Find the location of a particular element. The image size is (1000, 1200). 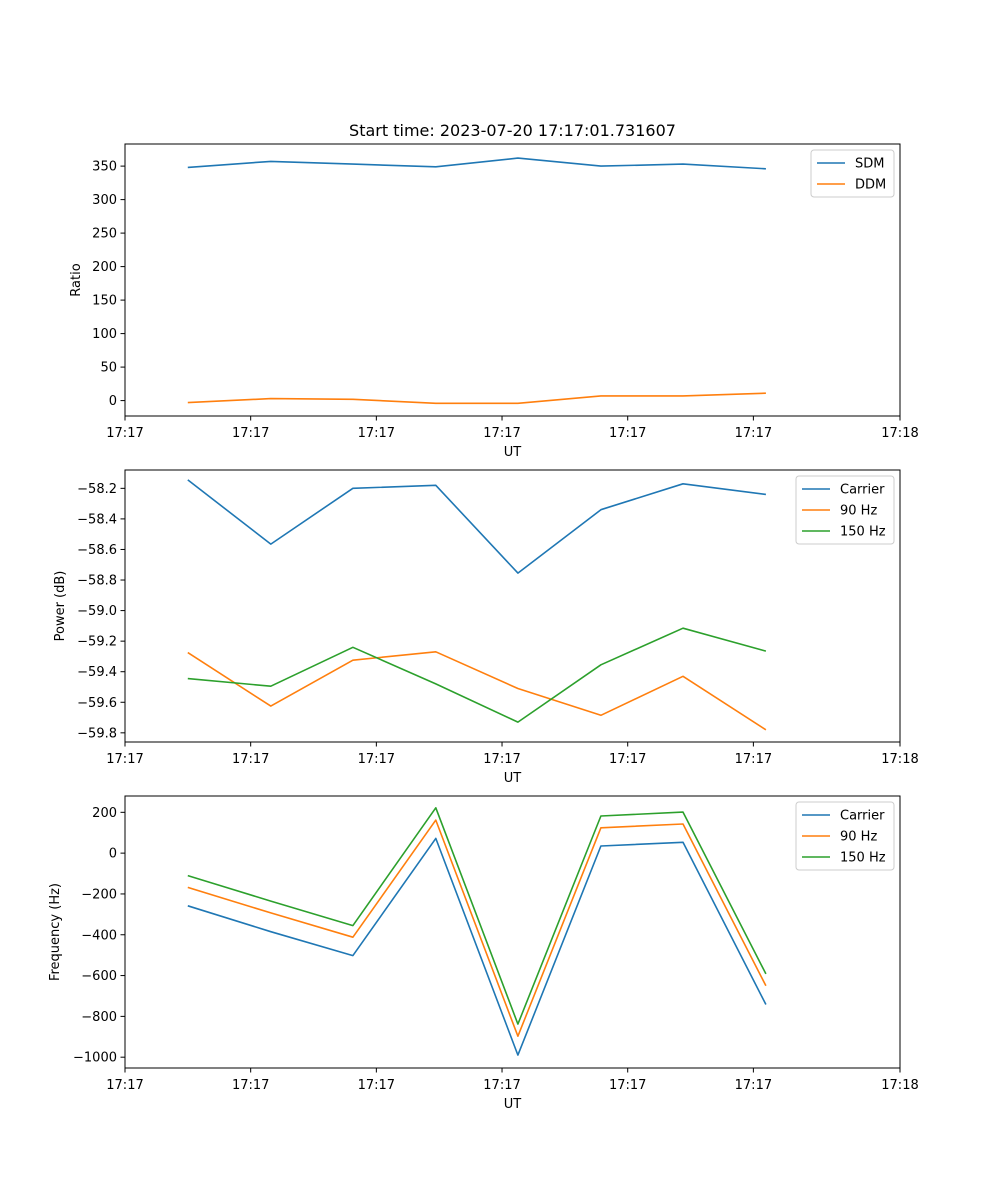

y-axis-label: Power (dB) is located at coordinates (60, 606).